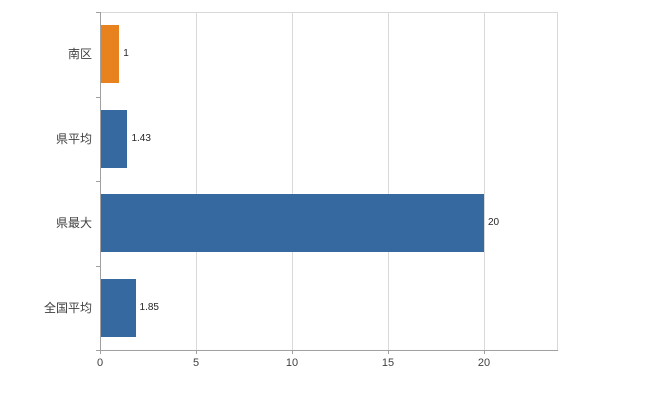  What do you see at coordinates (73, 138) in the screenshot?
I see `category-label: 県平均` at bounding box center [73, 138].